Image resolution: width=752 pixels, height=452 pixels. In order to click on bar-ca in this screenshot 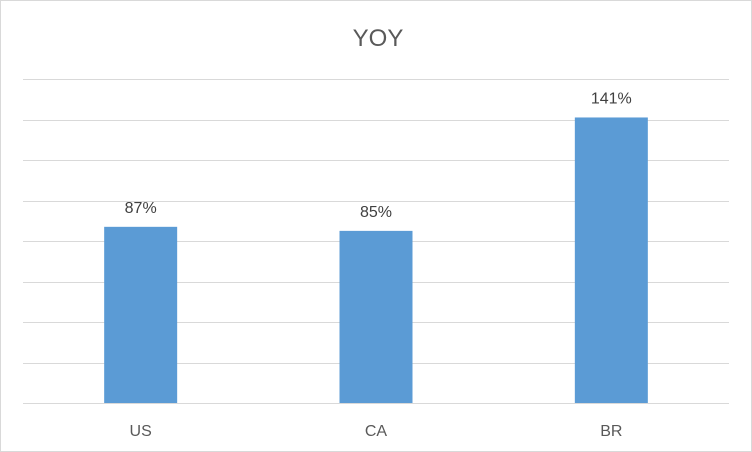, I will do `click(376, 316)`.